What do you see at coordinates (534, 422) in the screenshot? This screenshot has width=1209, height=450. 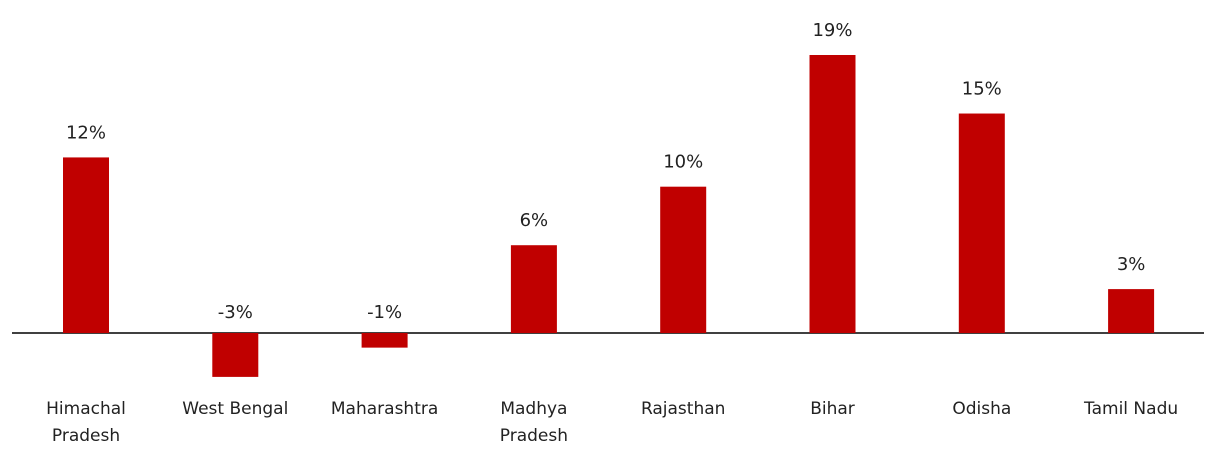 I see `x-tick-label: Madhya Pradesh` at bounding box center [534, 422].